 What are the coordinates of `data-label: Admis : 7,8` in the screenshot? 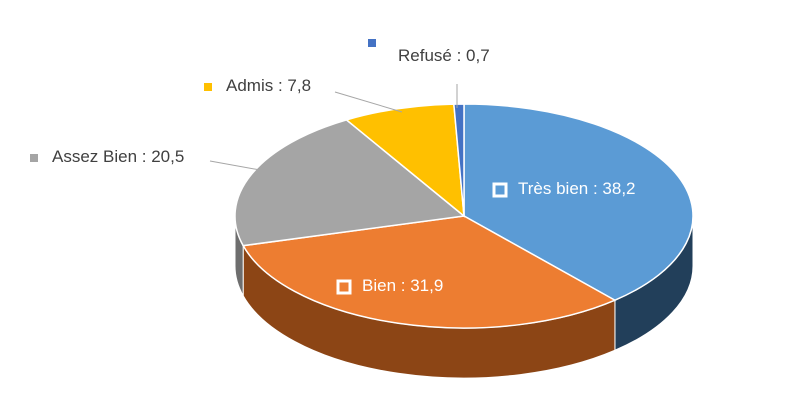 It's located at (268, 85).